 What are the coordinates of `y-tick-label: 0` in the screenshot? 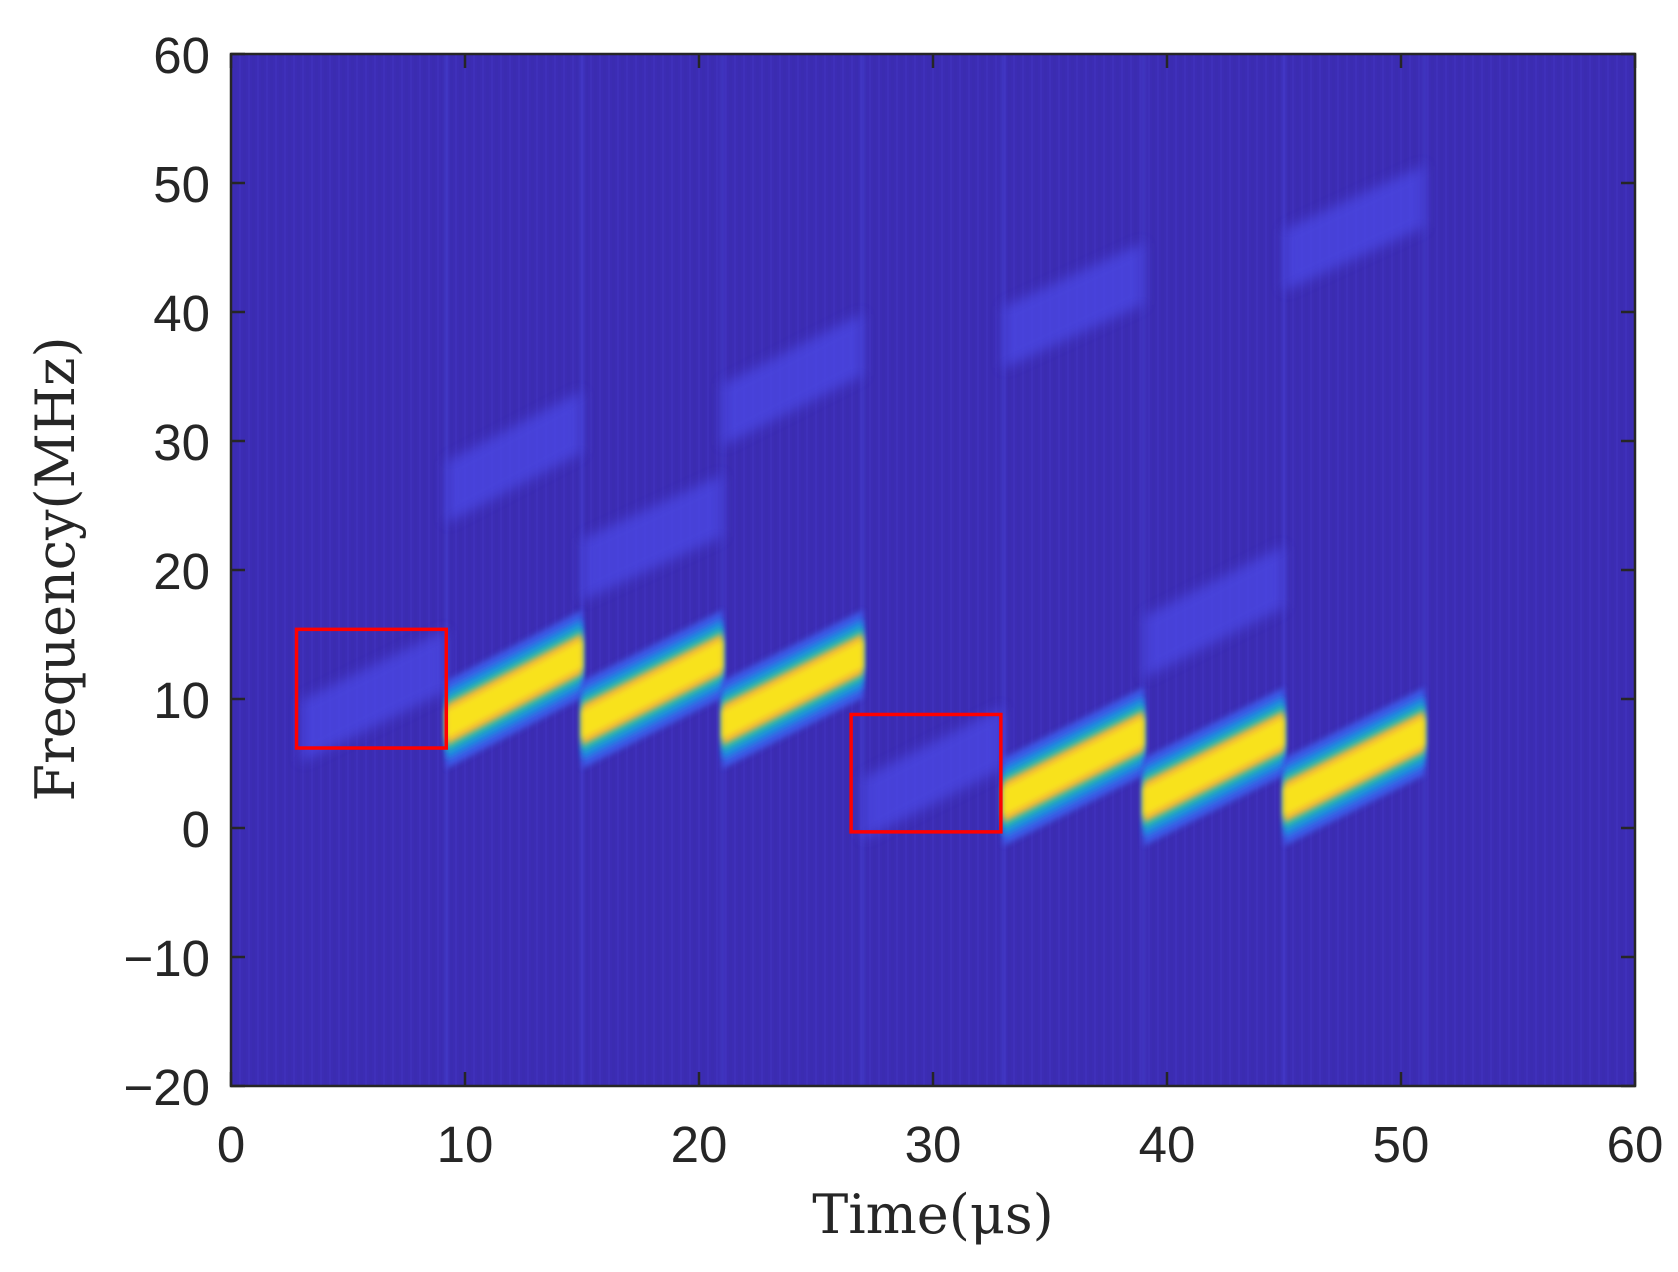 It's located at (196, 829).